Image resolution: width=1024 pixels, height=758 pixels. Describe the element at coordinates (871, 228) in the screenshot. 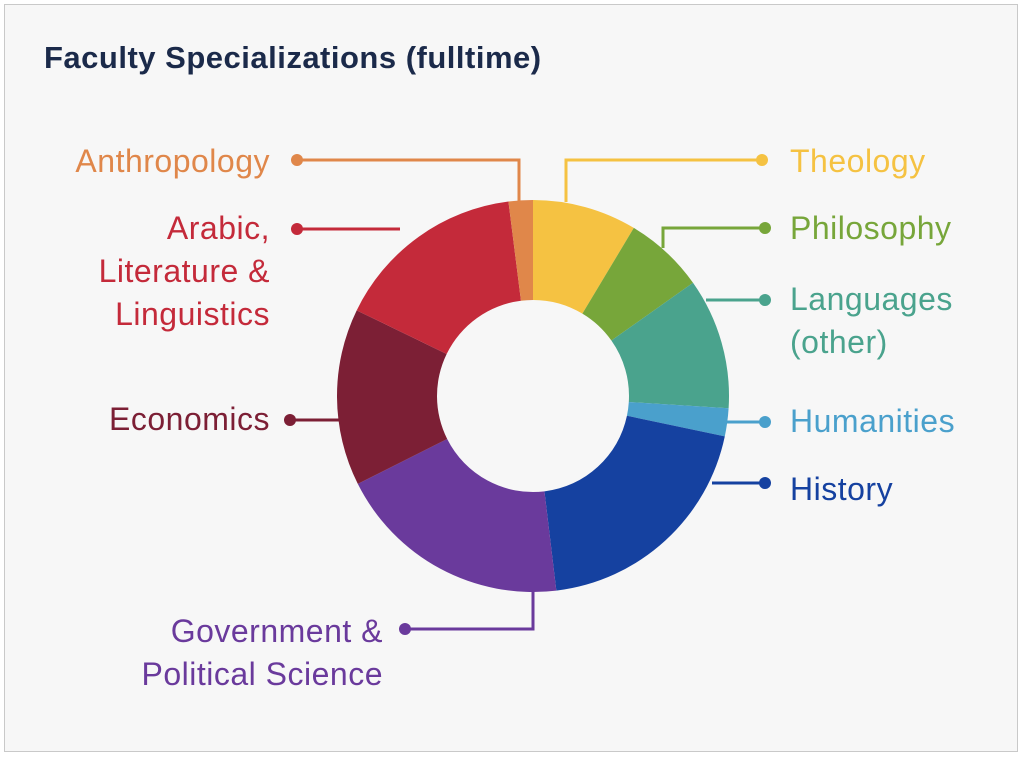

I see `slice-label: Philosophy` at that location.